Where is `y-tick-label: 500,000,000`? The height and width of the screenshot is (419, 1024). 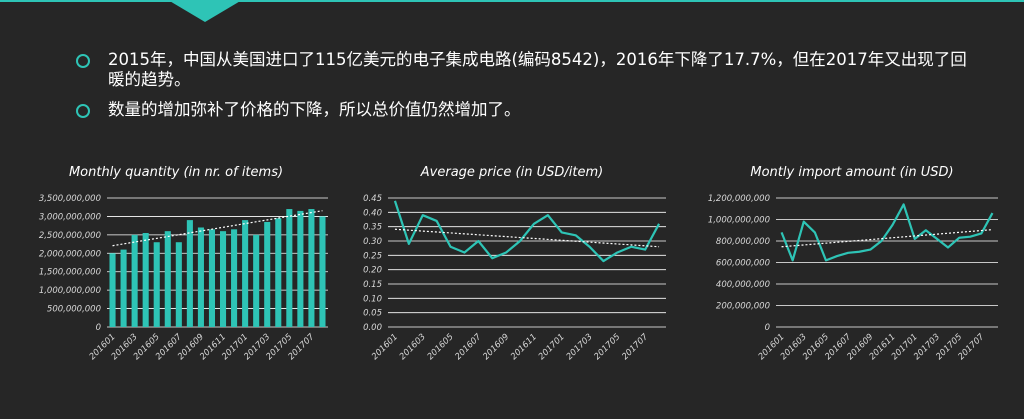
y-tick-label: 500,000,000 is located at coordinates (74, 310).